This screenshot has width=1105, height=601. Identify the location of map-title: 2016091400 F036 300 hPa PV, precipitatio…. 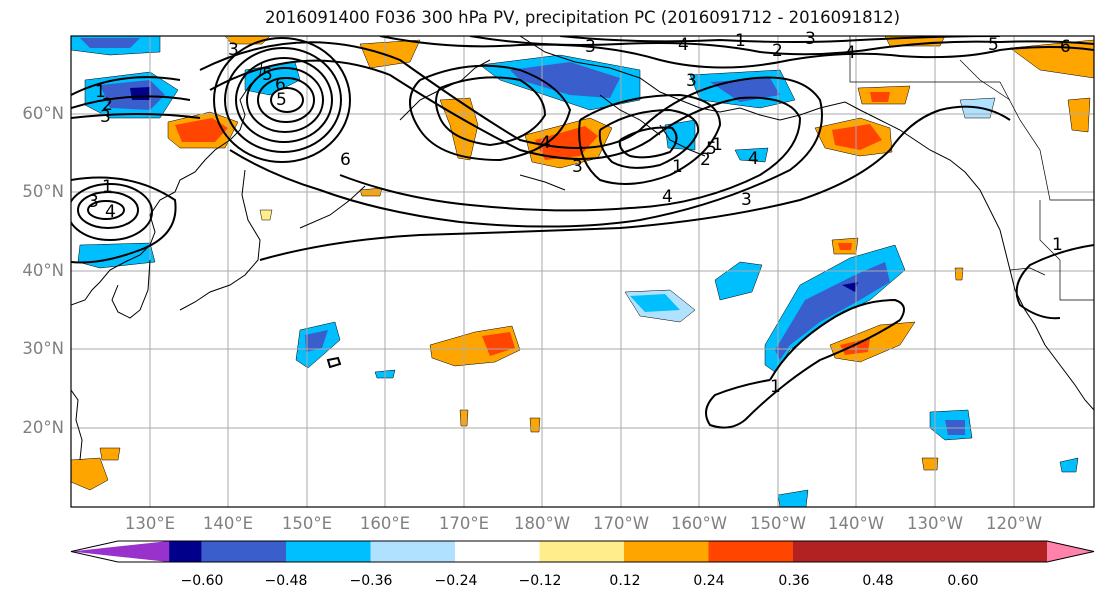
(582, 17).